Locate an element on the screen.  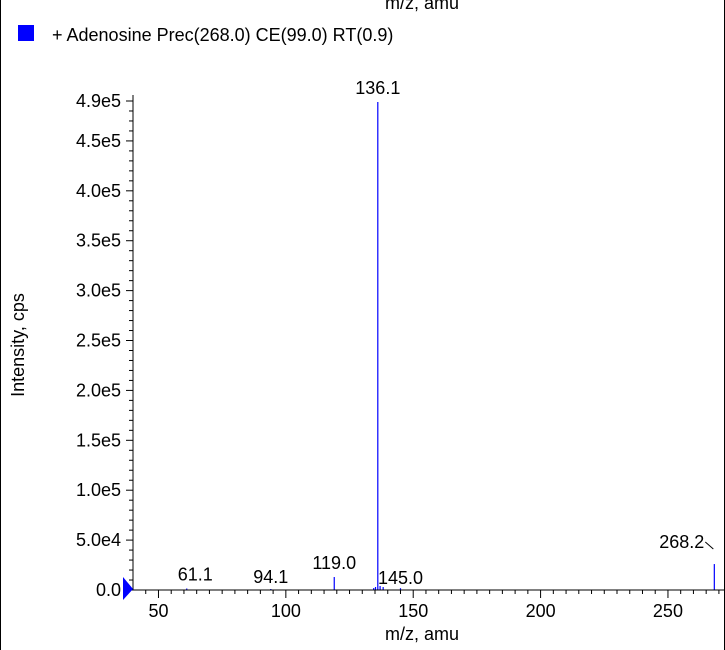
legend-label: + Adenosine Prec(268.0) CE(99.0) RT(0.9) is located at coordinates (222, 35).